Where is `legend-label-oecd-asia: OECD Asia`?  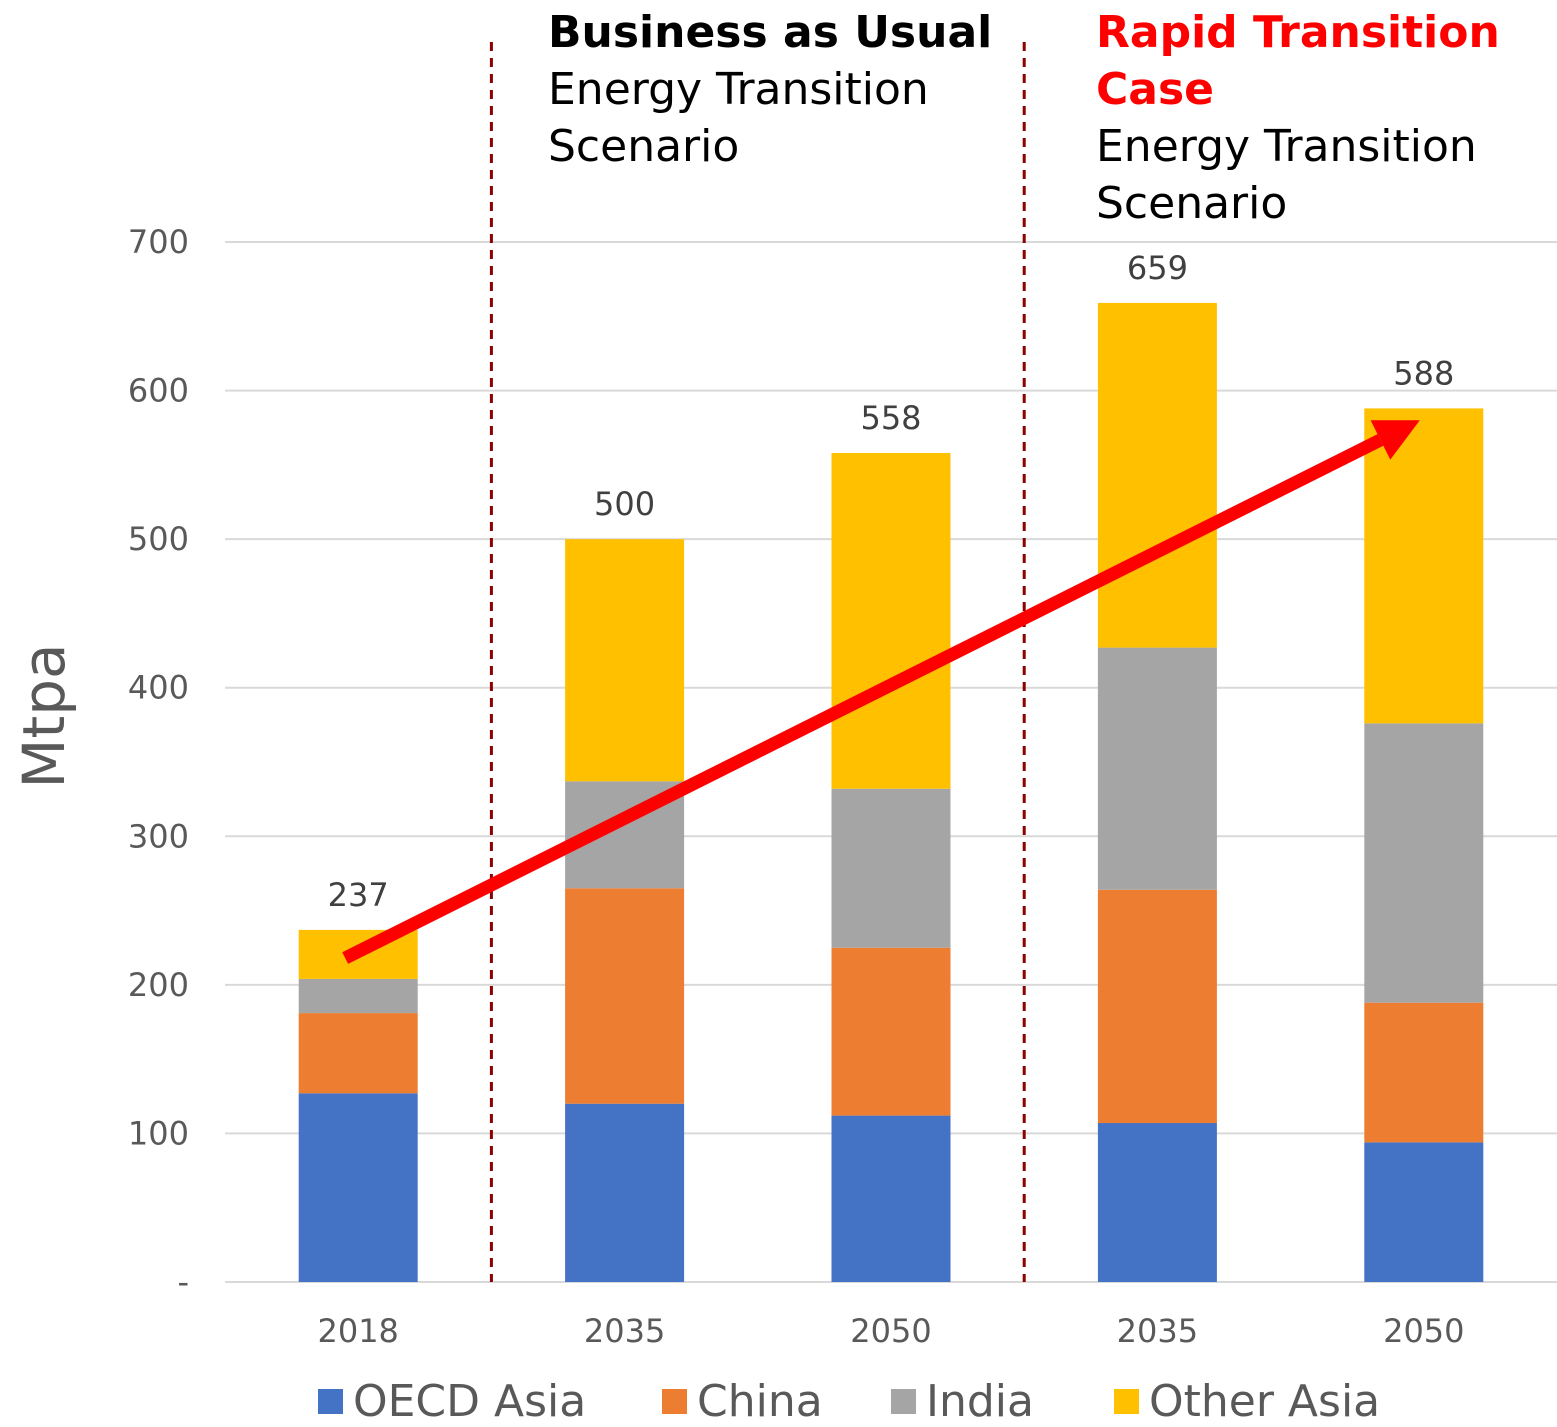
legend-label-oecd-asia: OECD Asia is located at coordinates (470, 1401).